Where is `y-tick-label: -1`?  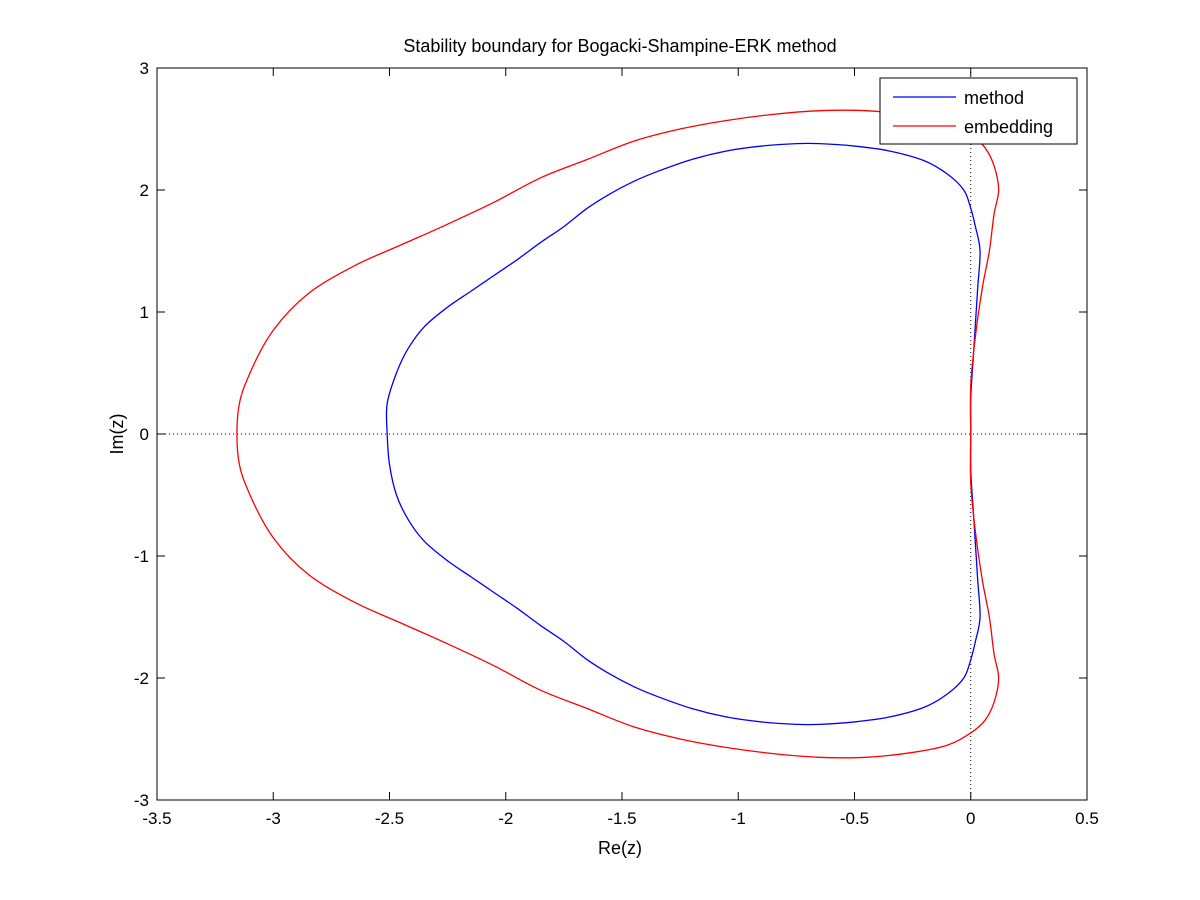
y-tick-label: -1 is located at coordinates (141, 556).